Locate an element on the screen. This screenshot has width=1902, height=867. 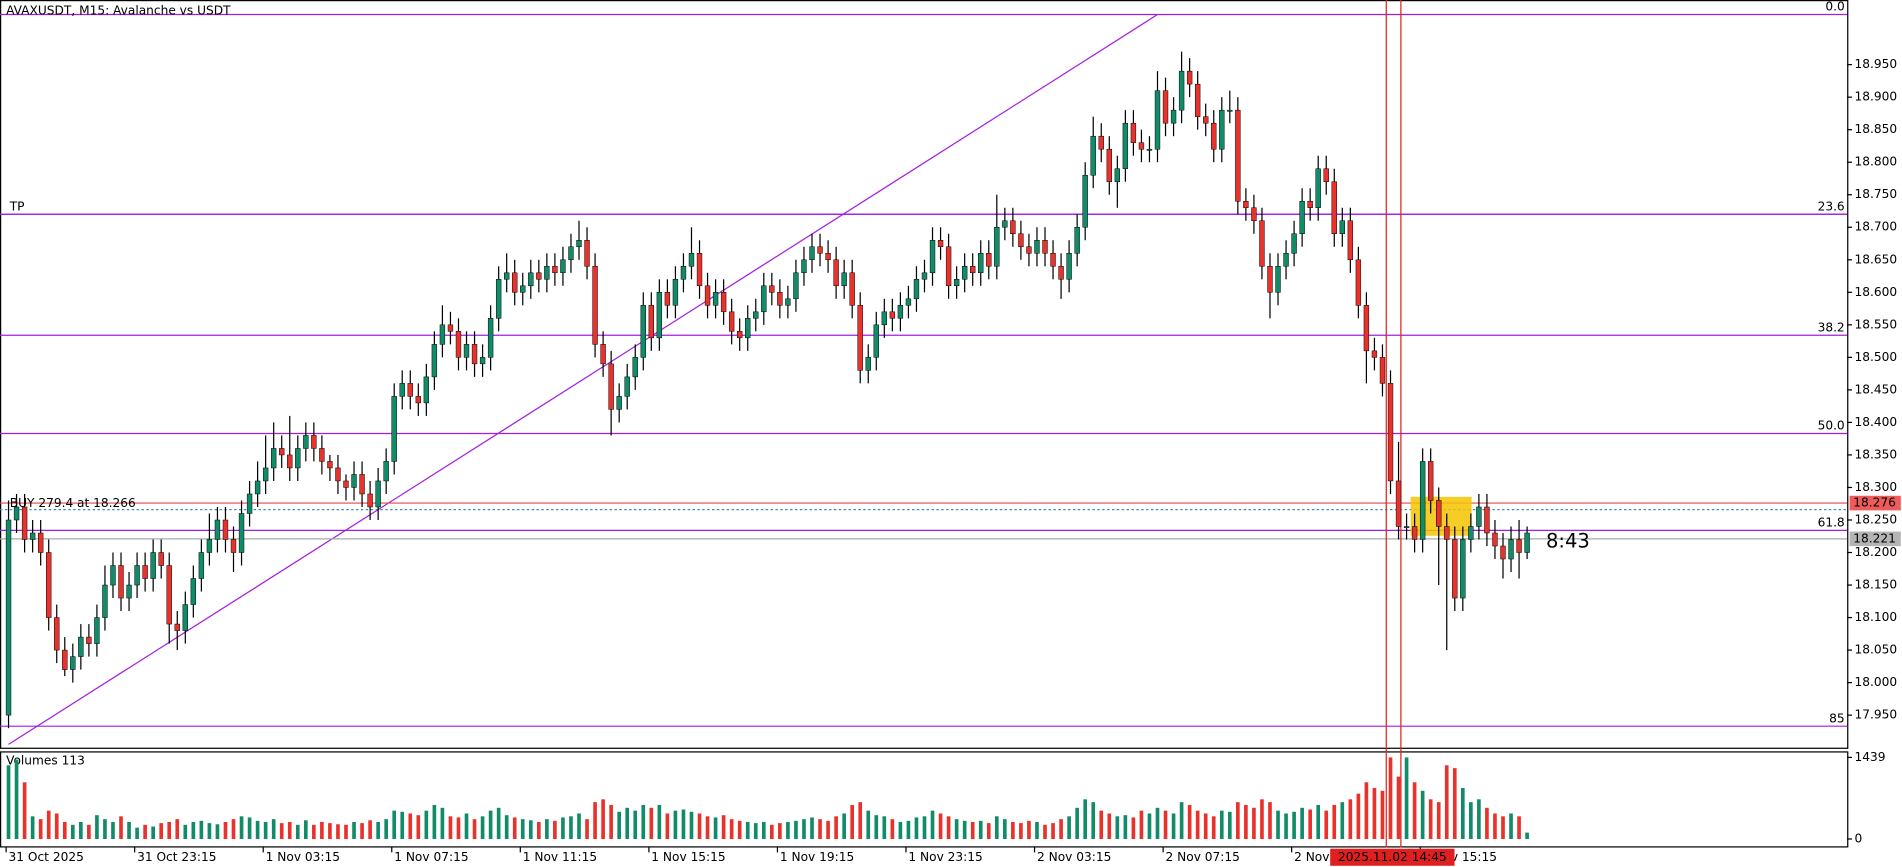
x-tick-label: 31 Oct 23:15 is located at coordinates (176, 857).